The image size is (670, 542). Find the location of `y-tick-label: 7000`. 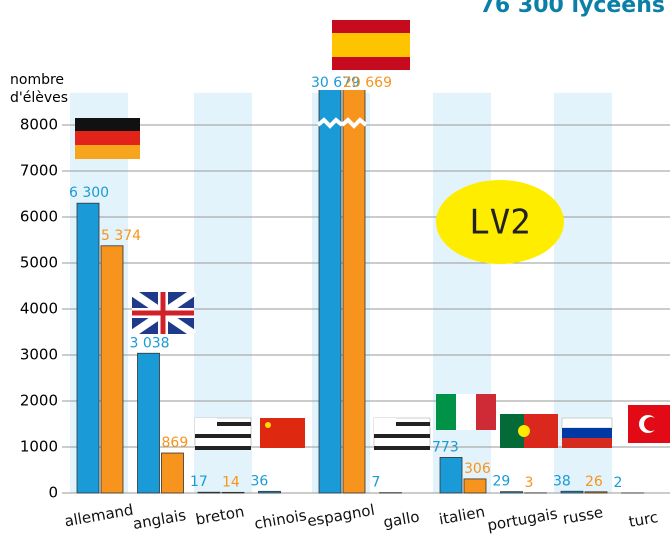

y-tick-label: 7000 is located at coordinates (39, 171).